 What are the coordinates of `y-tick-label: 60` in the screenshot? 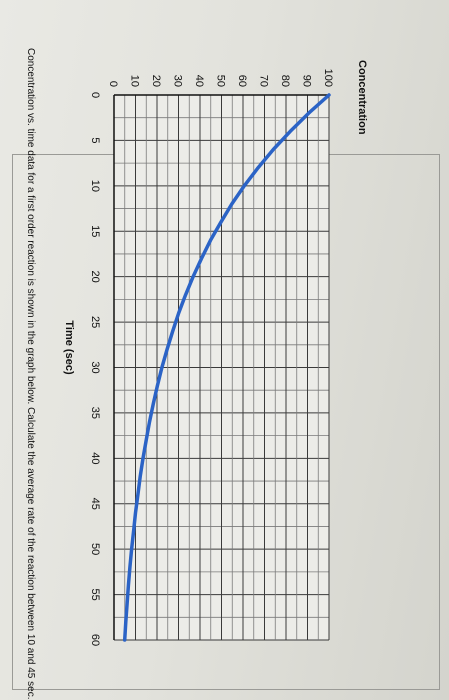 It's located at (242, 81).